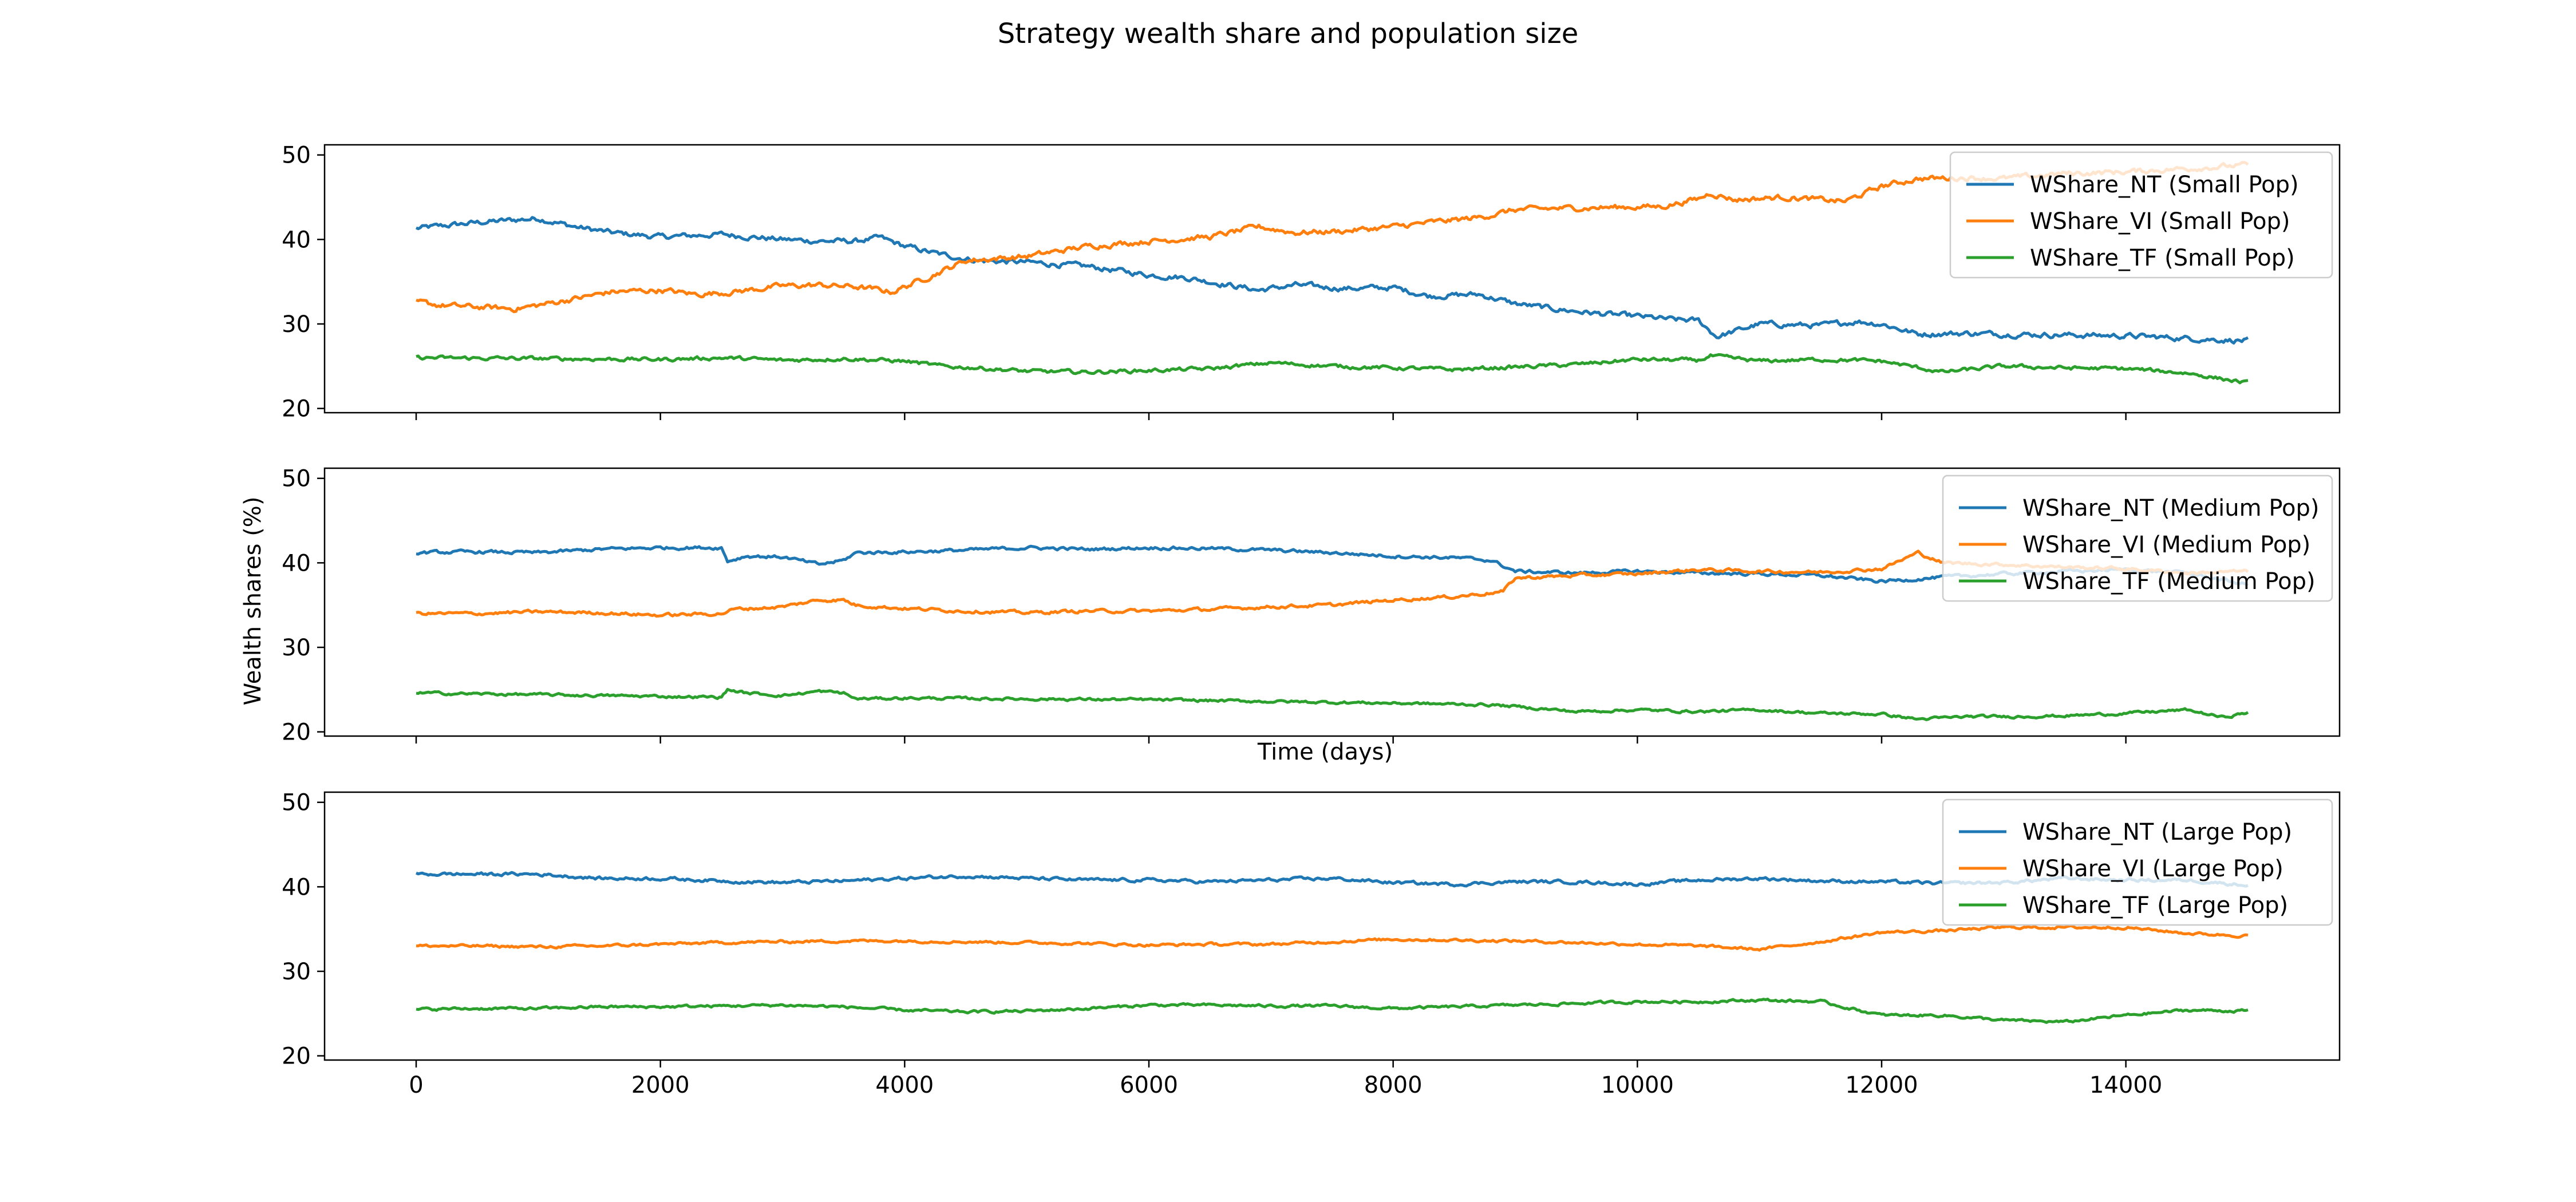 Image resolution: width=2576 pixels, height=1202 pixels. I want to click on x-tick-label: 10000, so click(1637, 1085).